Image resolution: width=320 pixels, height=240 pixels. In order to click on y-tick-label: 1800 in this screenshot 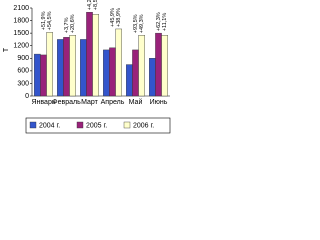, I will do `click(21, 20)`.